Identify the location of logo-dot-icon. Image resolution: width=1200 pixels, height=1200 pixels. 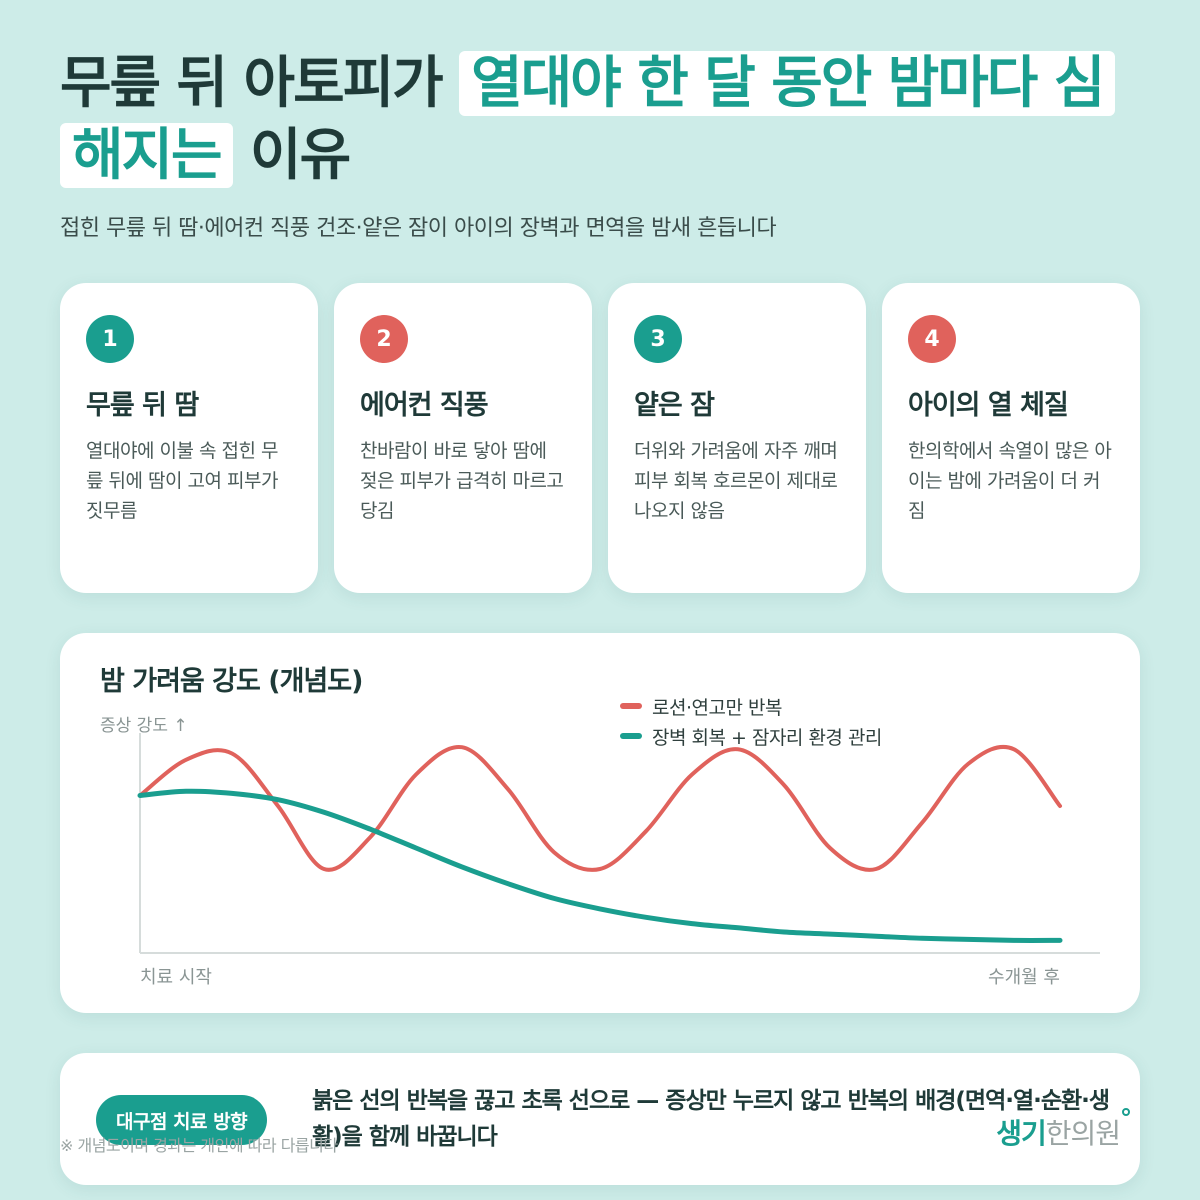
(1126, 1112).